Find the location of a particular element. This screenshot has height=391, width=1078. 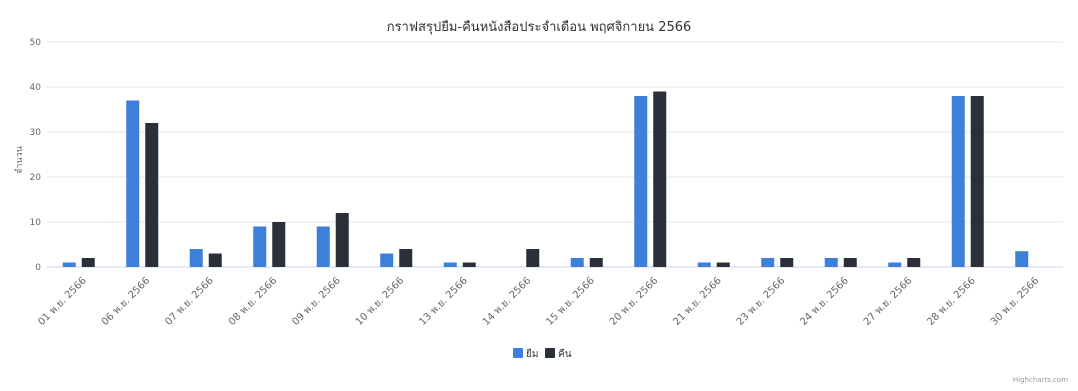

y-tick-label: 20 is located at coordinates (36, 178).